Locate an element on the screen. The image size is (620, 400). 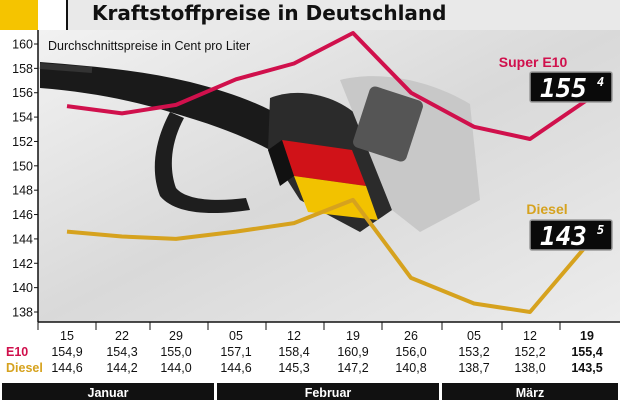
price-readout-diesel is located at coordinates (571, 235).